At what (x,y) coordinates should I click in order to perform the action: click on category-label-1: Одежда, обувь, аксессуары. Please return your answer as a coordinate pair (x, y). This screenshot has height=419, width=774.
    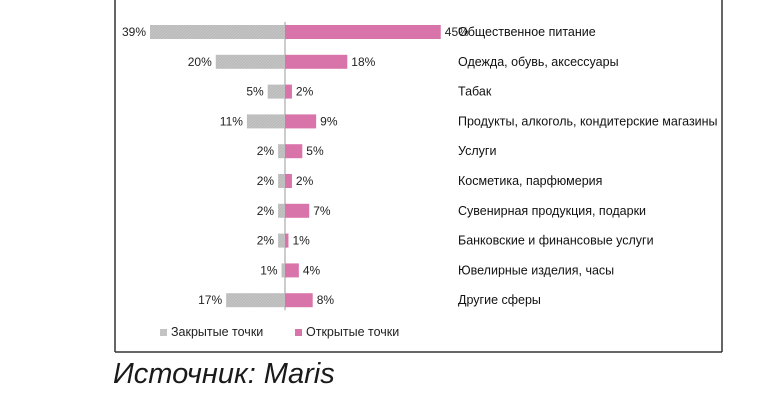
    Looking at the image, I should click on (538, 62).